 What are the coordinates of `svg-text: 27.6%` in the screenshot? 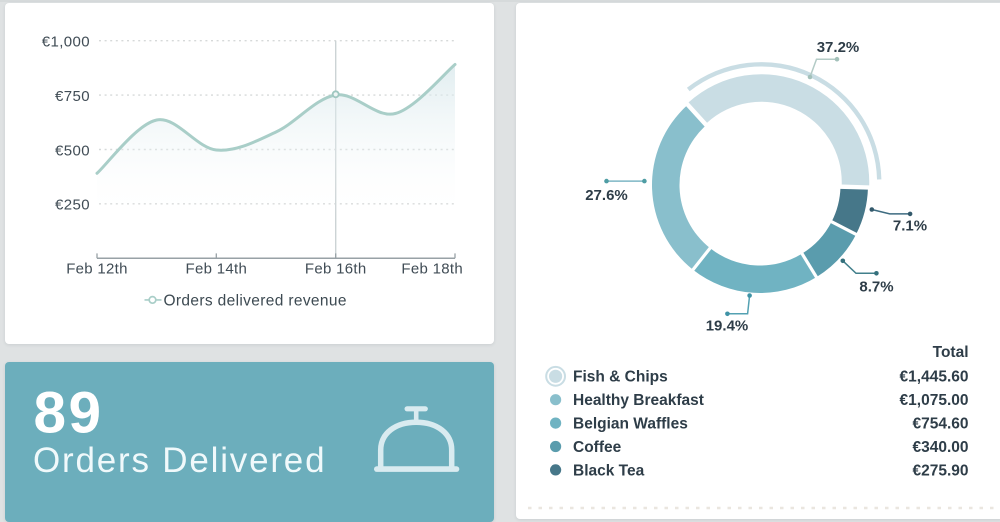 It's located at (606, 195).